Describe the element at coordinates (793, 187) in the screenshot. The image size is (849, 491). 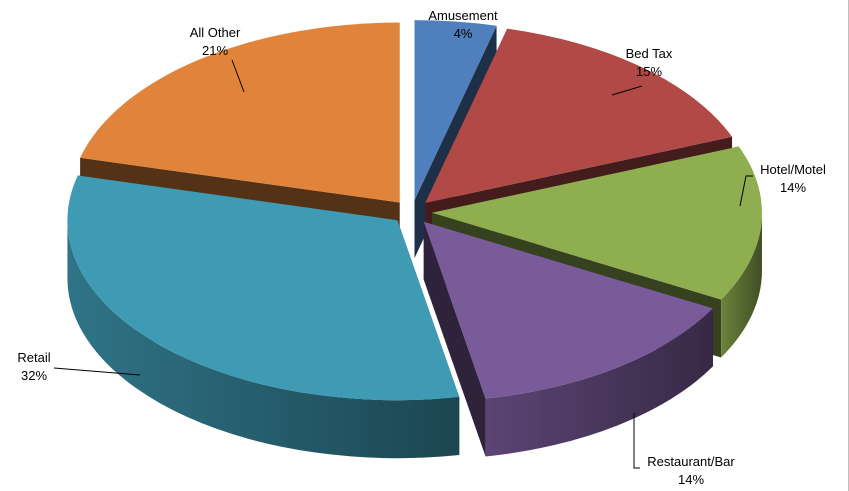
I see `label-percent-hotel-motel: 14%` at that location.